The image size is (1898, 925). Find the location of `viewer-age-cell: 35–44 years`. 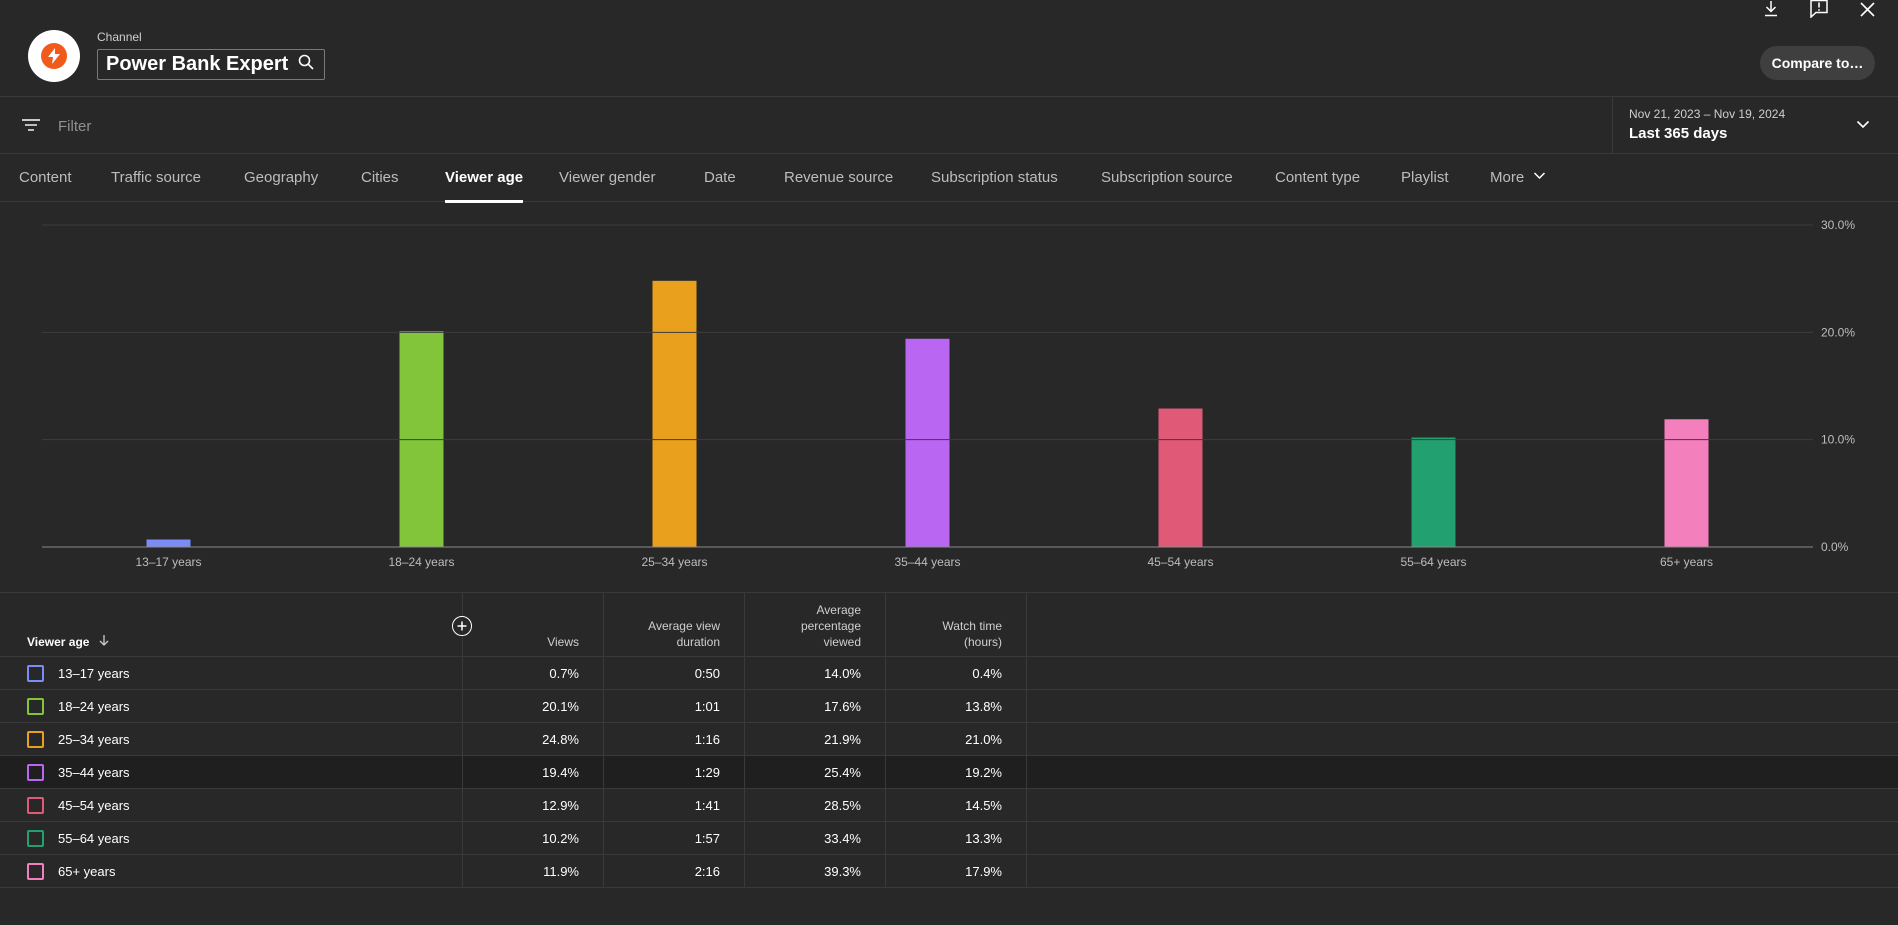

viewer-age-cell: 35–44 years is located at coordinates (231, 772).